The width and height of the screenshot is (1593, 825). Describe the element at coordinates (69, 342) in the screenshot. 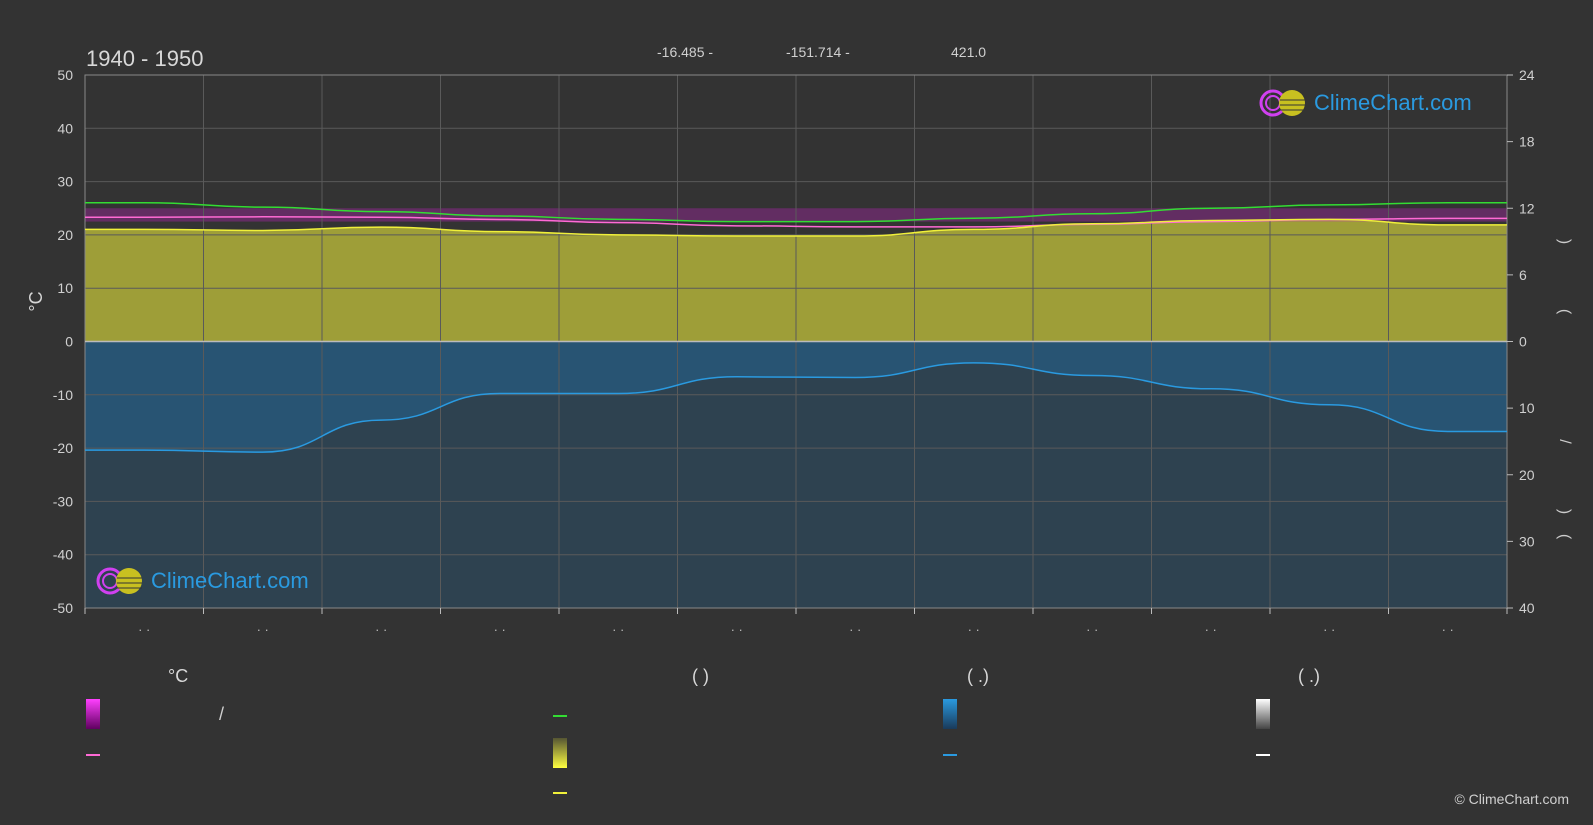

I see `y-tick-label-left: 0` at that location.